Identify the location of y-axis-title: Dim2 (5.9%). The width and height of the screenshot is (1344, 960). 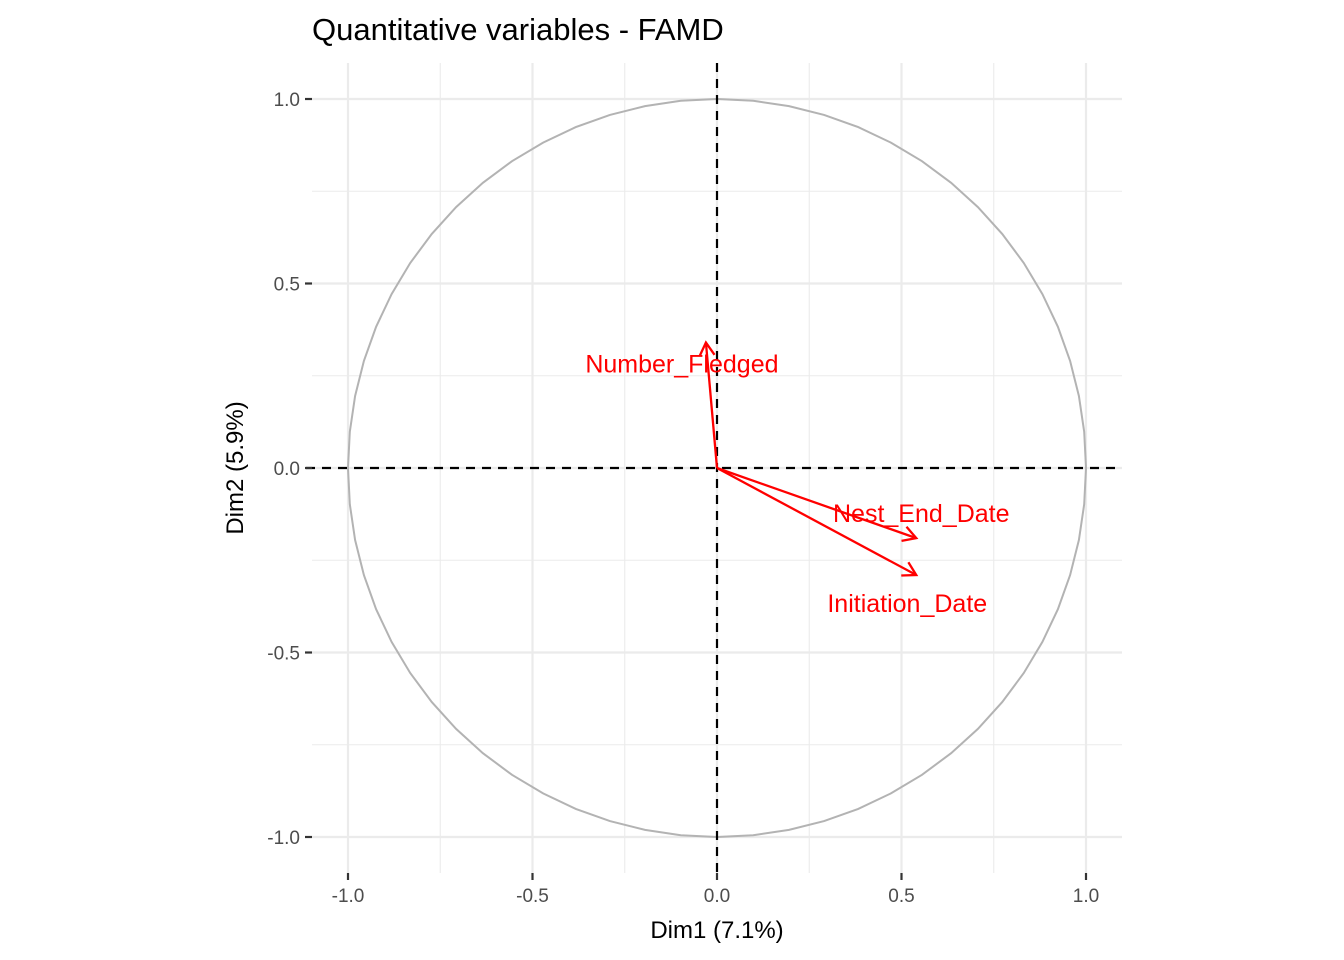
(235, 467).